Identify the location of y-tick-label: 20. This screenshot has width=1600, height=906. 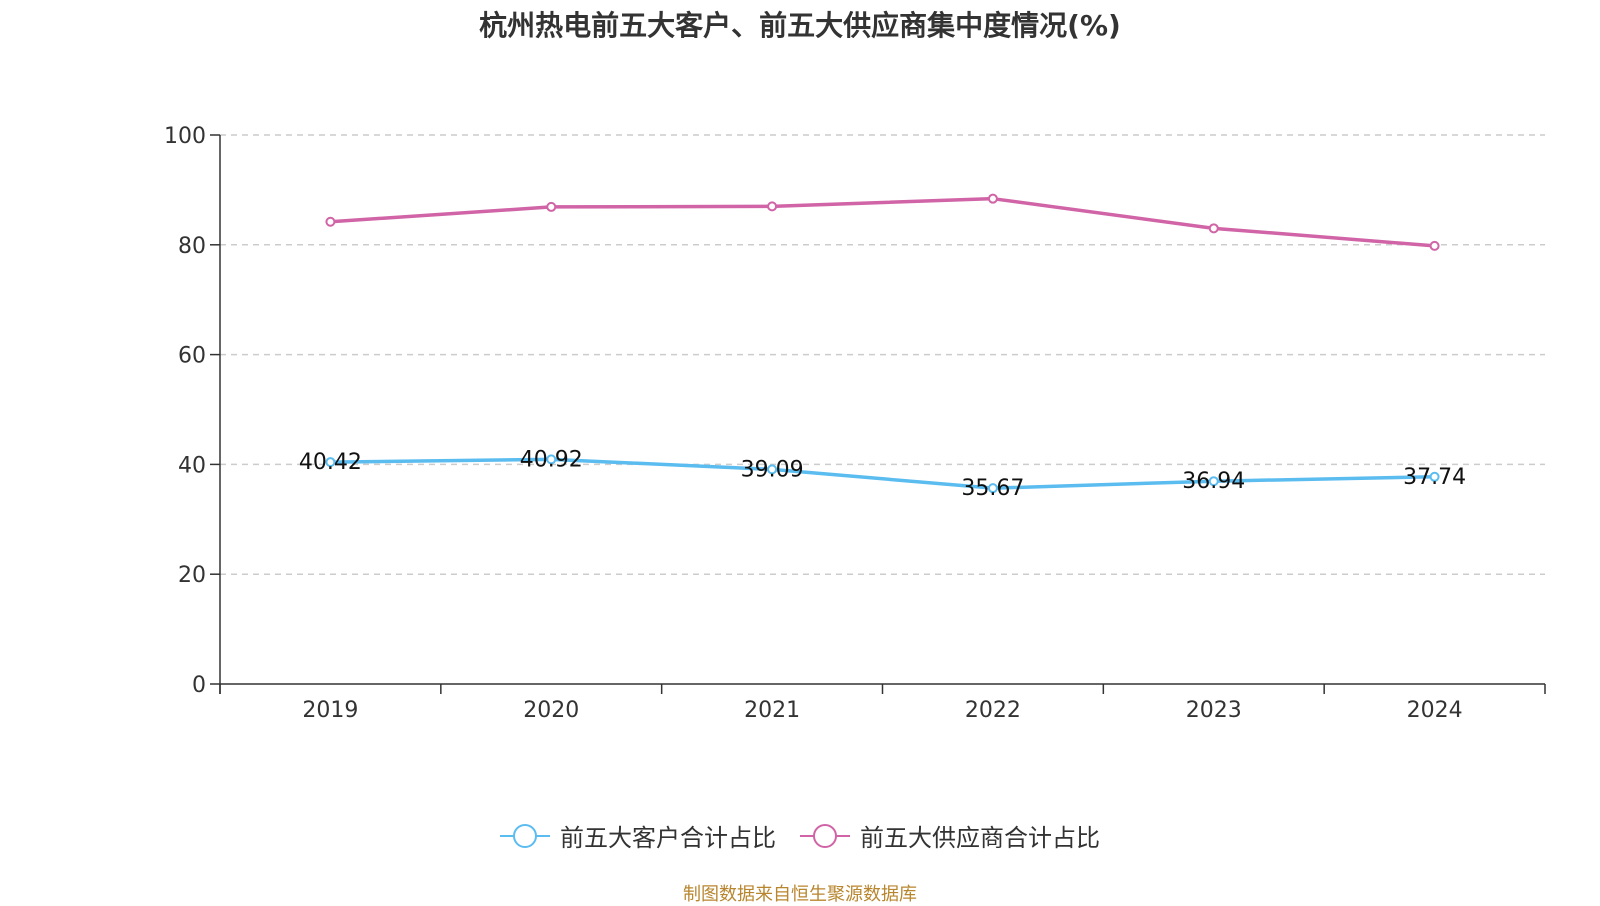
(192, 575).